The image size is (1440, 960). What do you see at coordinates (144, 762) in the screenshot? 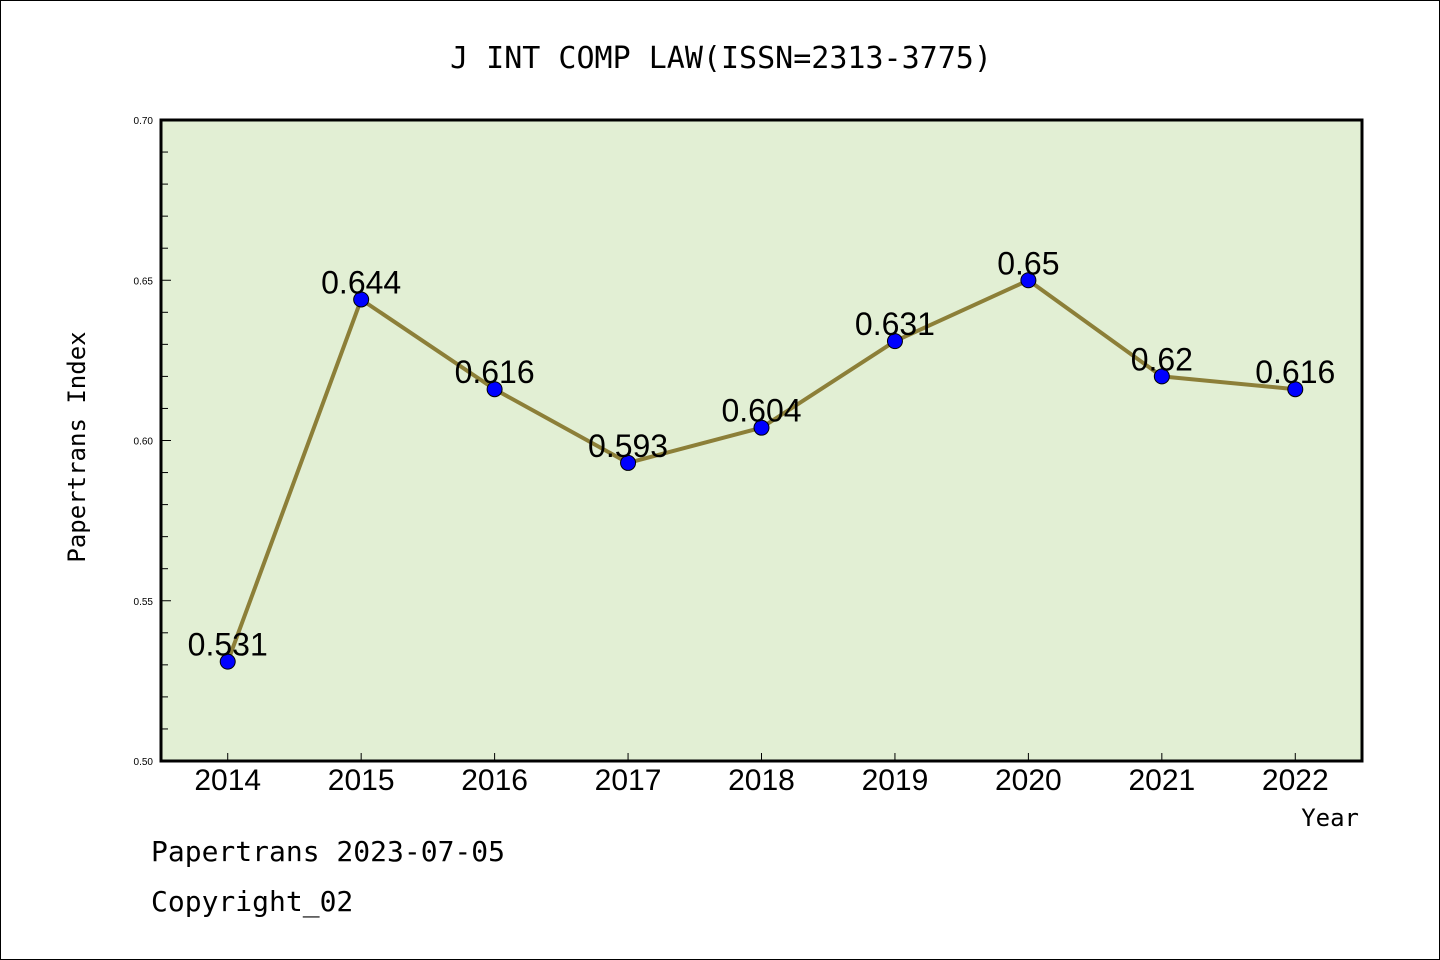
I see `y-tick-label: 0.50` at bounding box center [144, 762].